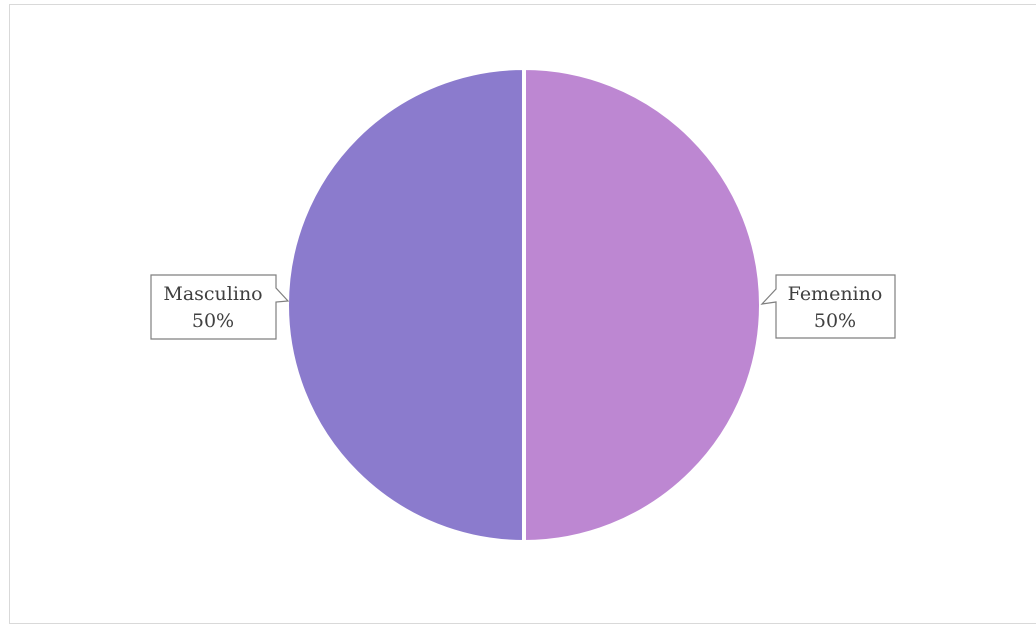 This screenshot has height=624, width=1036. I want to click on callout-femenino: Femenino 50%, so click(828, 306).